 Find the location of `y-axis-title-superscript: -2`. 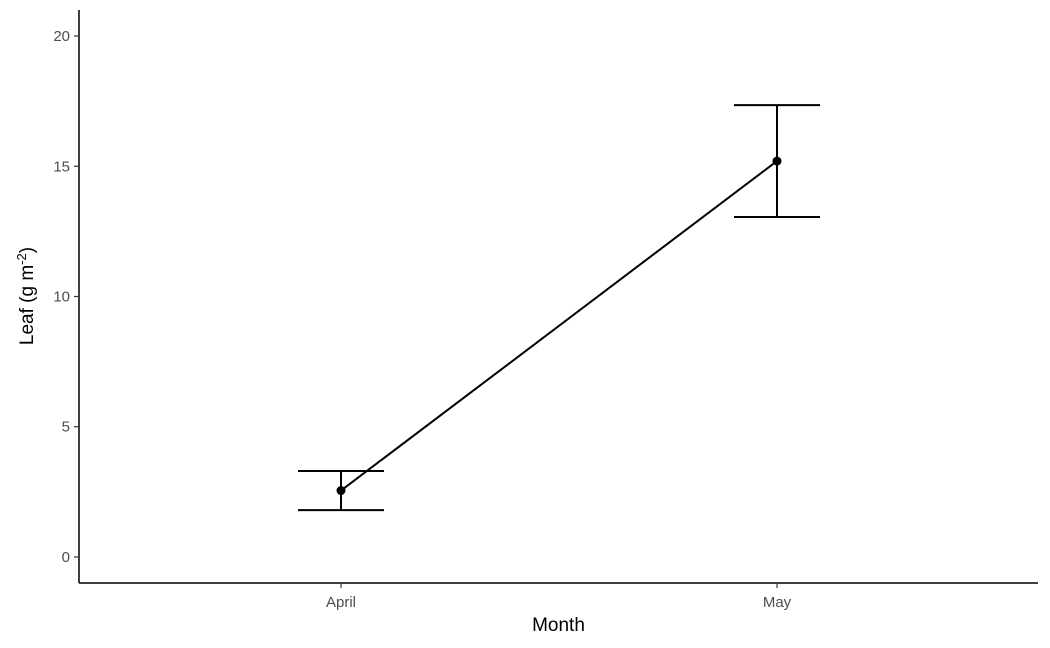

y-axis-title-superscript: -2 is located at coordinates (21, 259).